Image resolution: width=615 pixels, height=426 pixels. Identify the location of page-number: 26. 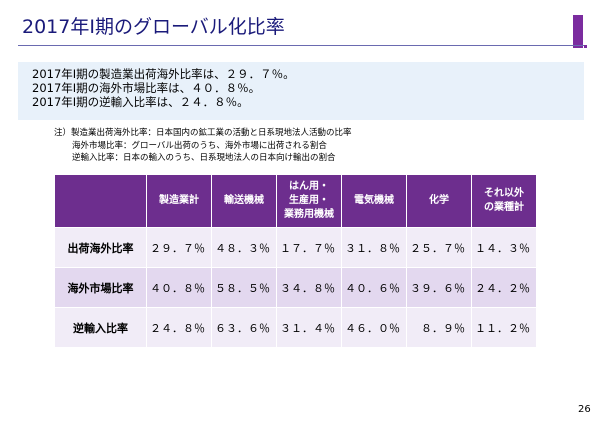
(584, 409).